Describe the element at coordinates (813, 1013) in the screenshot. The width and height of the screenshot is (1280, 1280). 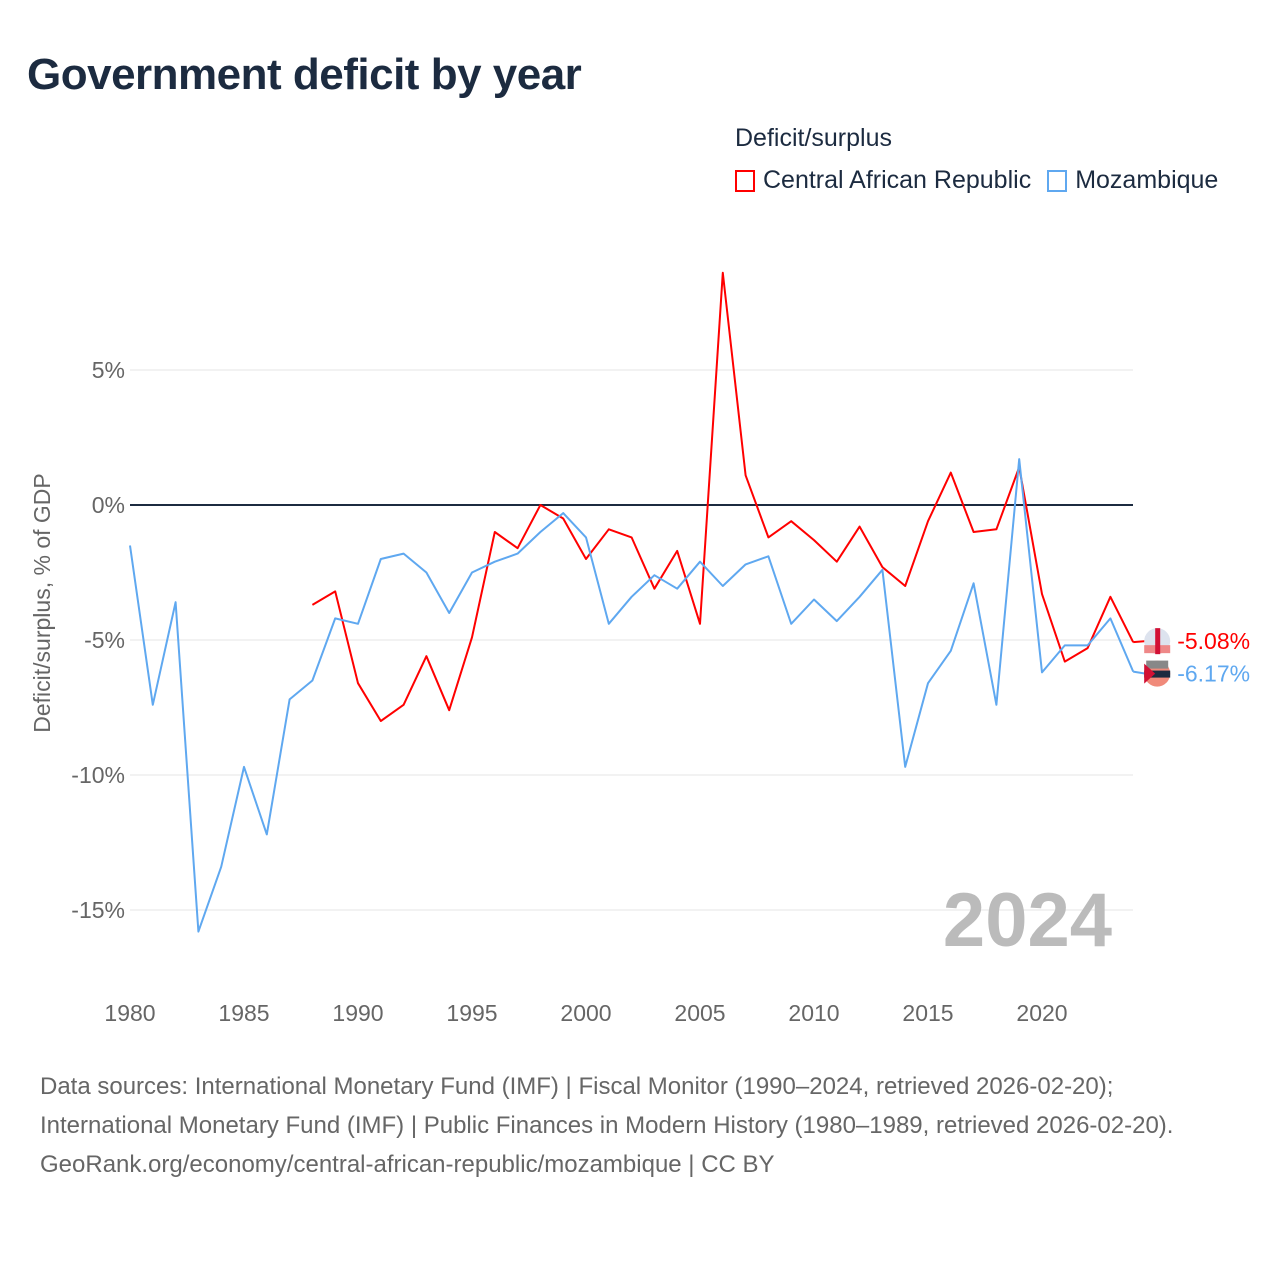
I see `x-tick-label: 2010` at that location.